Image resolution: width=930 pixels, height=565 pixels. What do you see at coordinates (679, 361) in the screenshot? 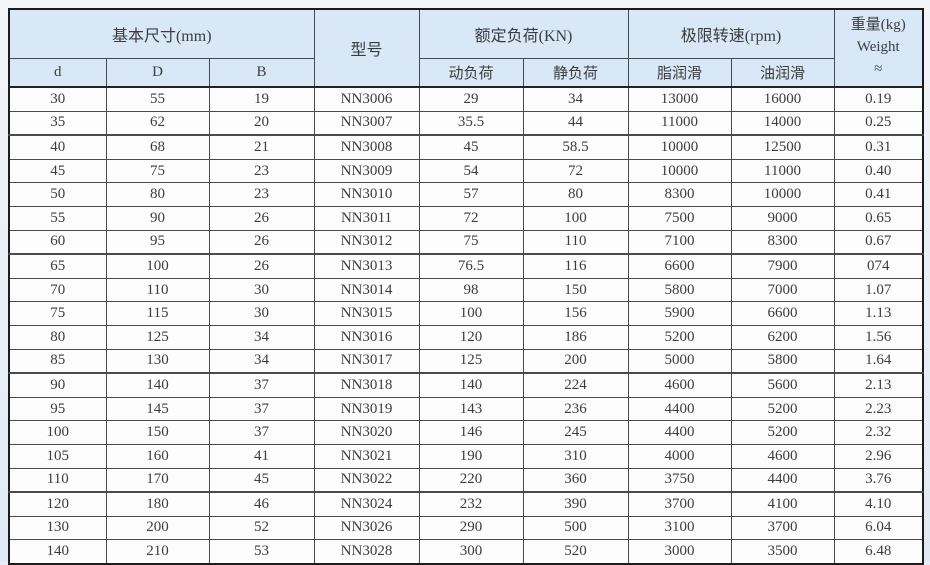
I see `table-cell: 5000` at bounding box center [679, 361].